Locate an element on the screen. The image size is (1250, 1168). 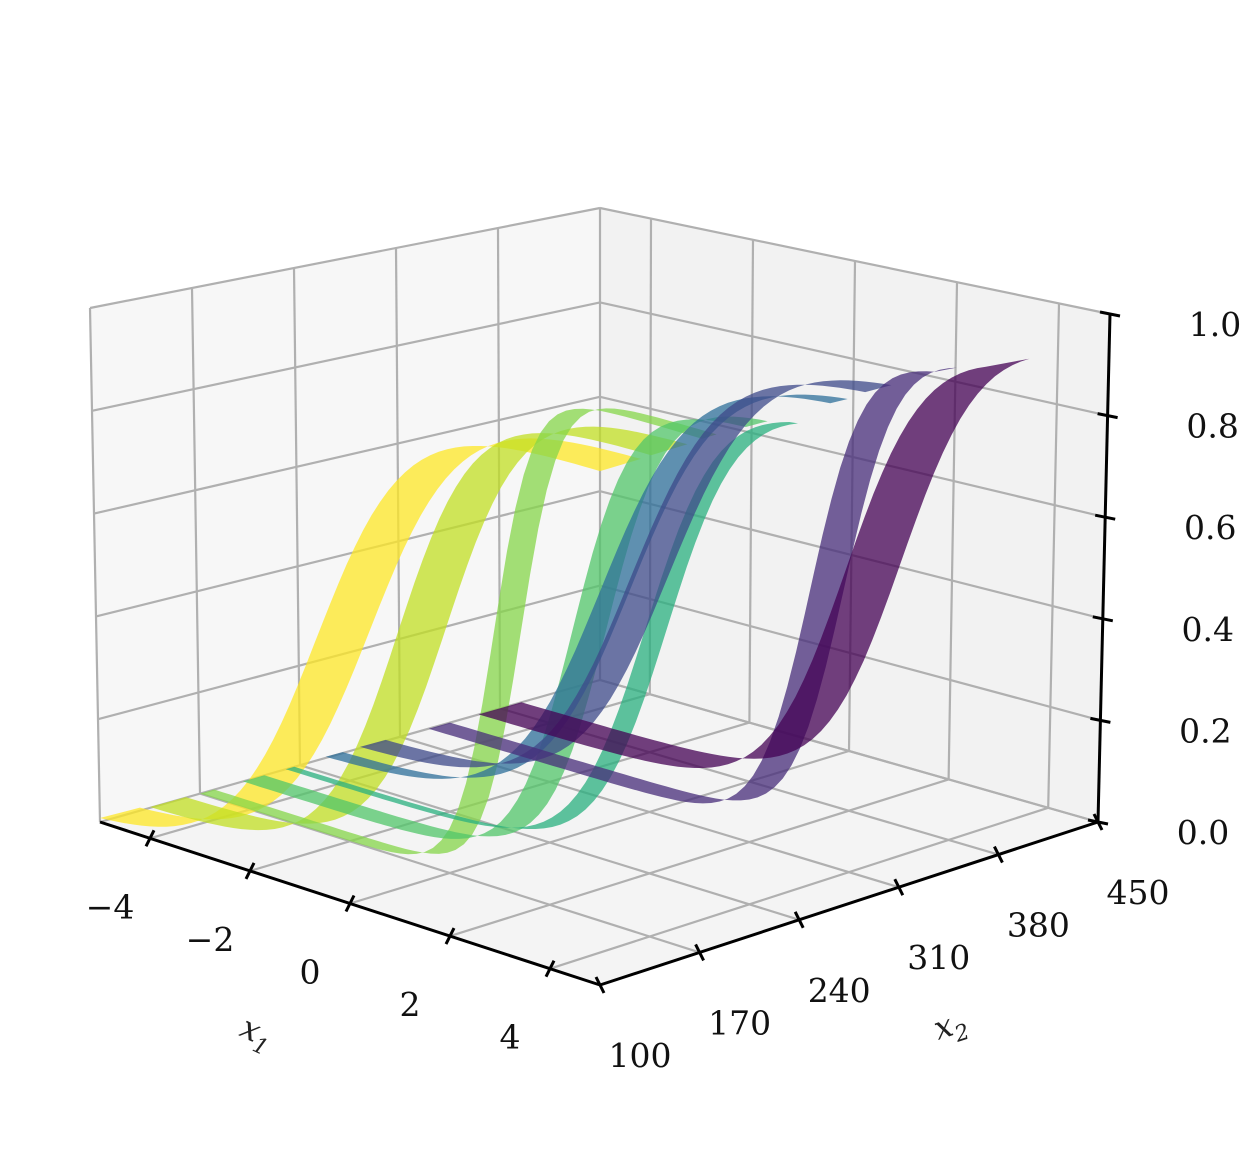
x1-tick-label: −2 is located at coordinates (210, 939).